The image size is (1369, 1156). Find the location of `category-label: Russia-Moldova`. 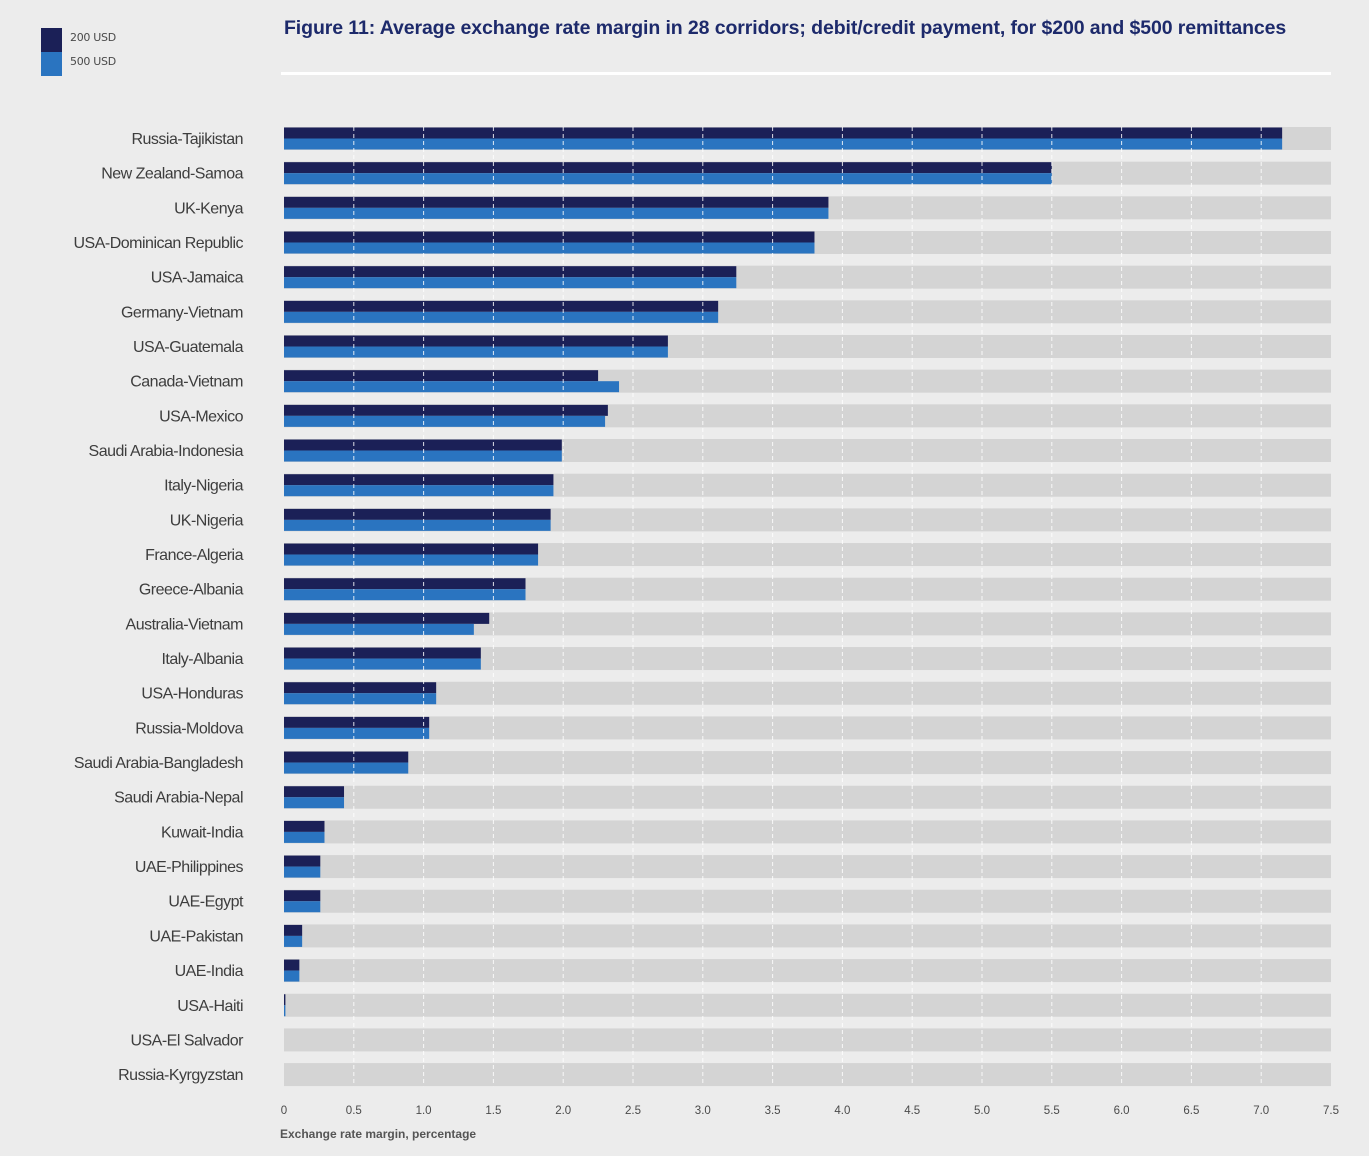

category-label: Russia-Moldova is located at coordinates (189, 728).